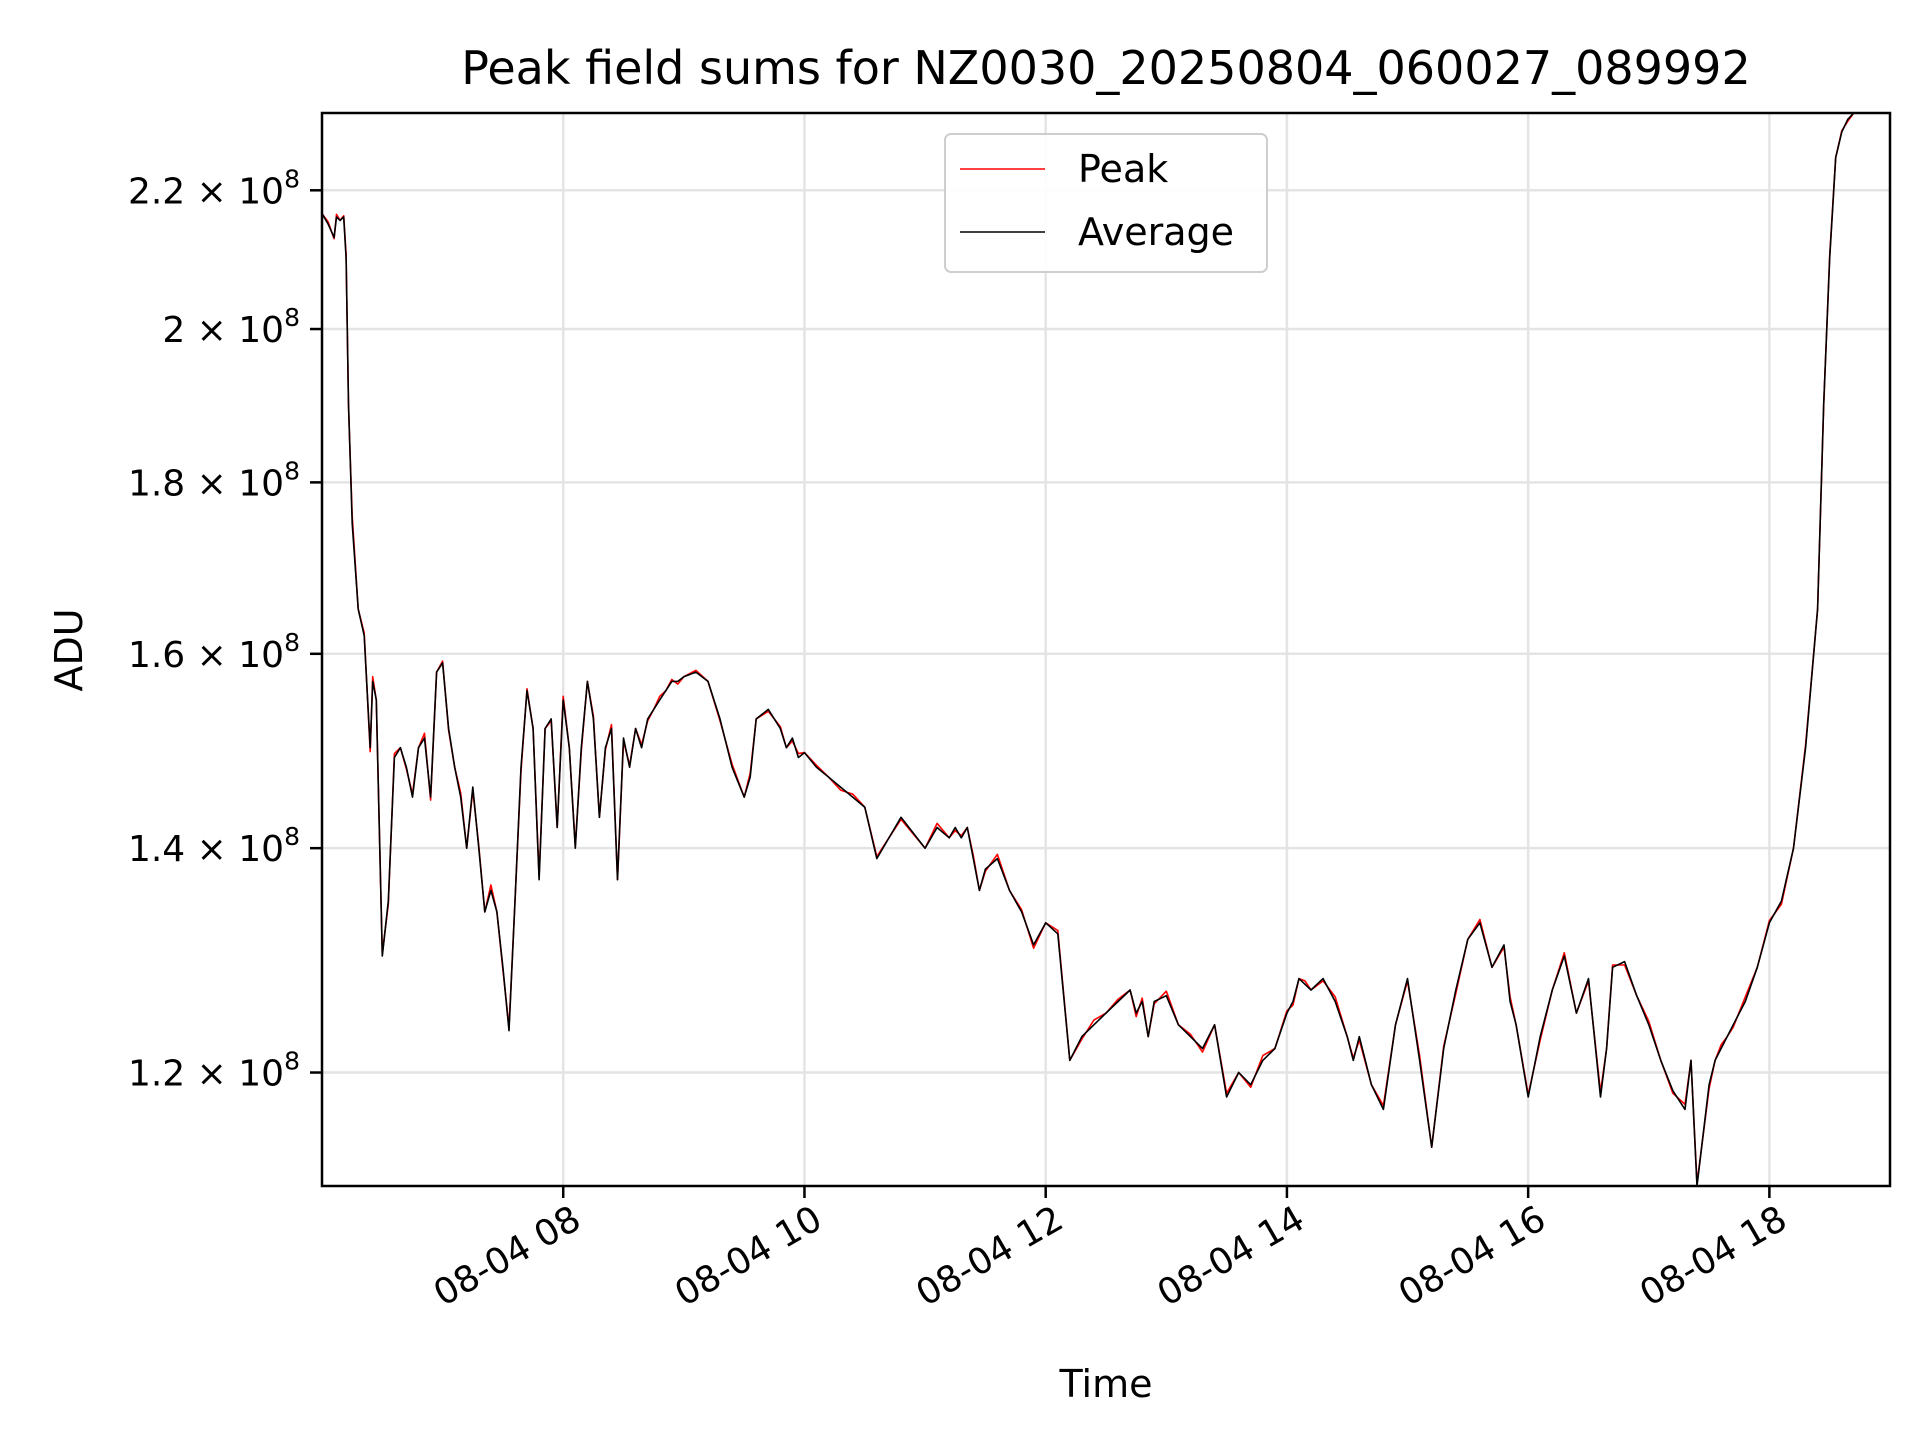 This screenshot has height=1440, width=1920. What do you see at coordinates (507, 1256) in the screenshot?
I see `x-tick-label: 08-04 08` at bounding box center [507, 1256].